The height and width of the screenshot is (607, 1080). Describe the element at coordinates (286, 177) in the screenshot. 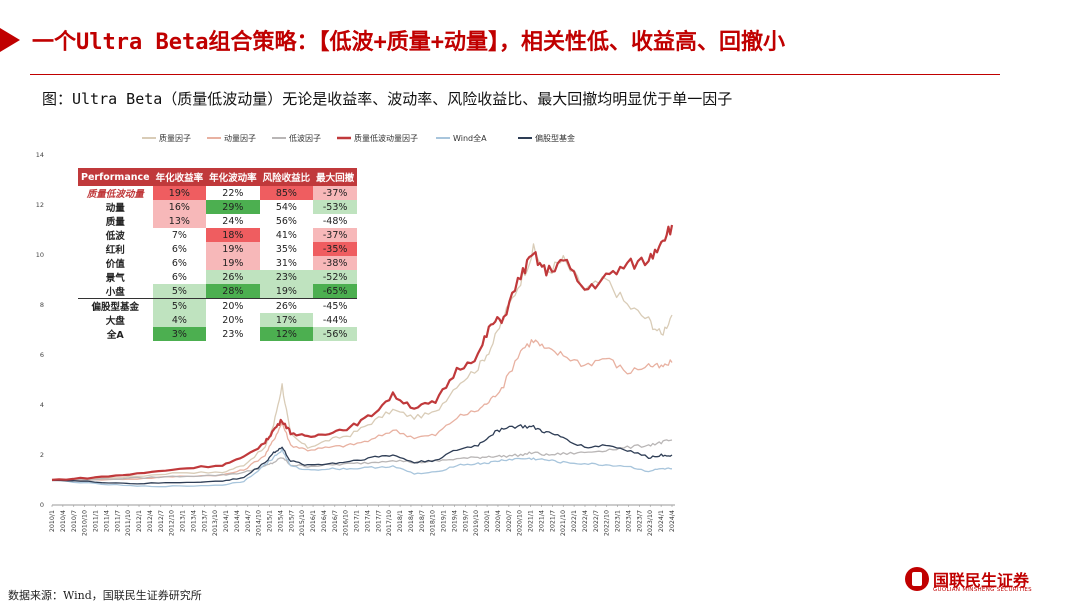

I see `table-header-cell: 风险收益比` at that location.